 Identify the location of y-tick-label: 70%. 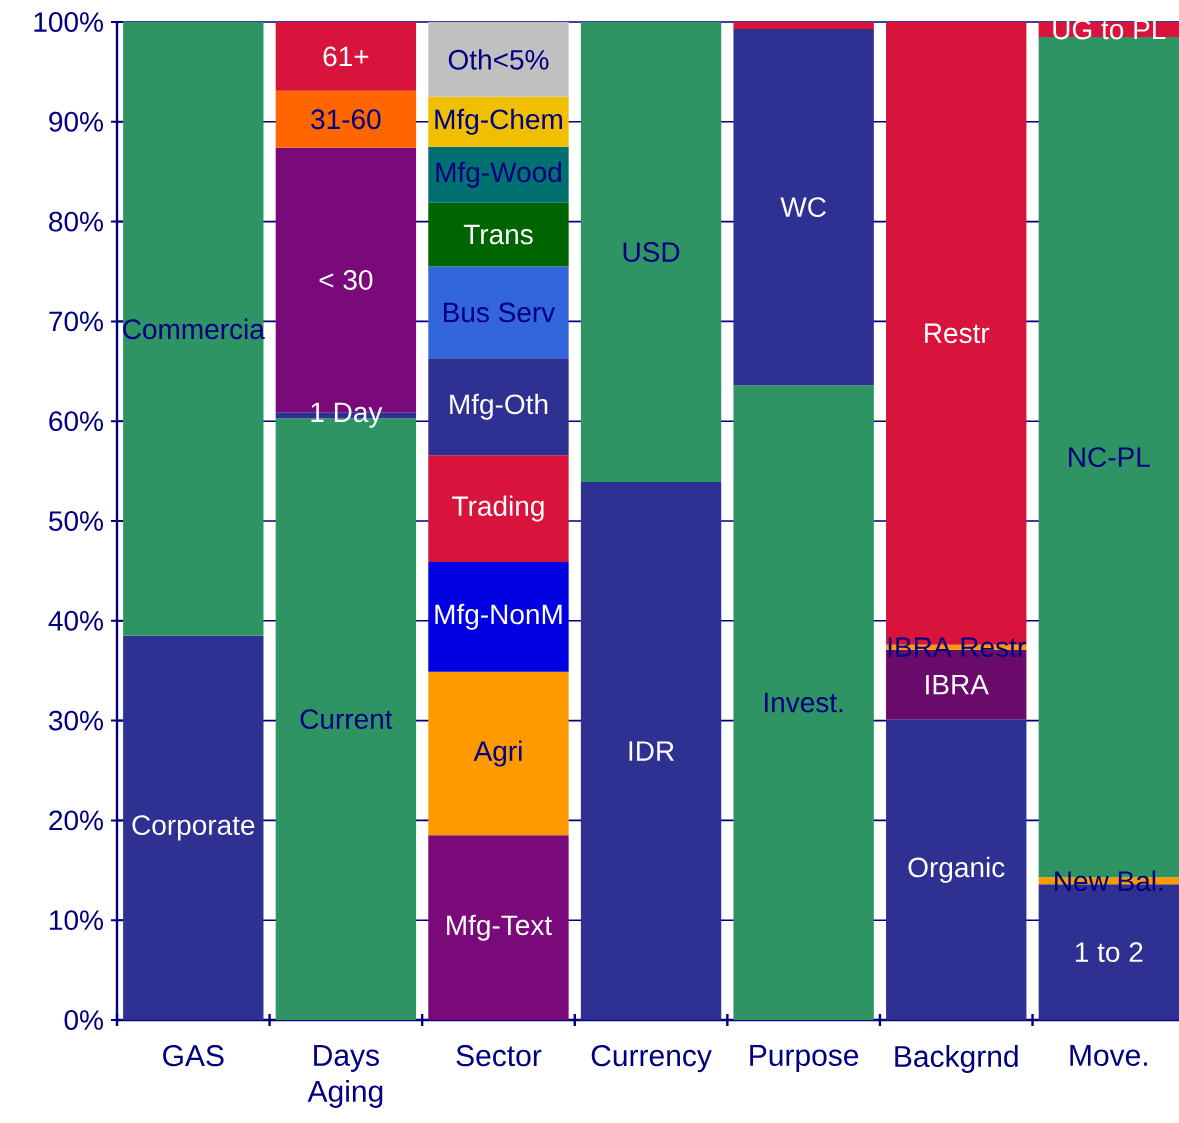
(76, 321).